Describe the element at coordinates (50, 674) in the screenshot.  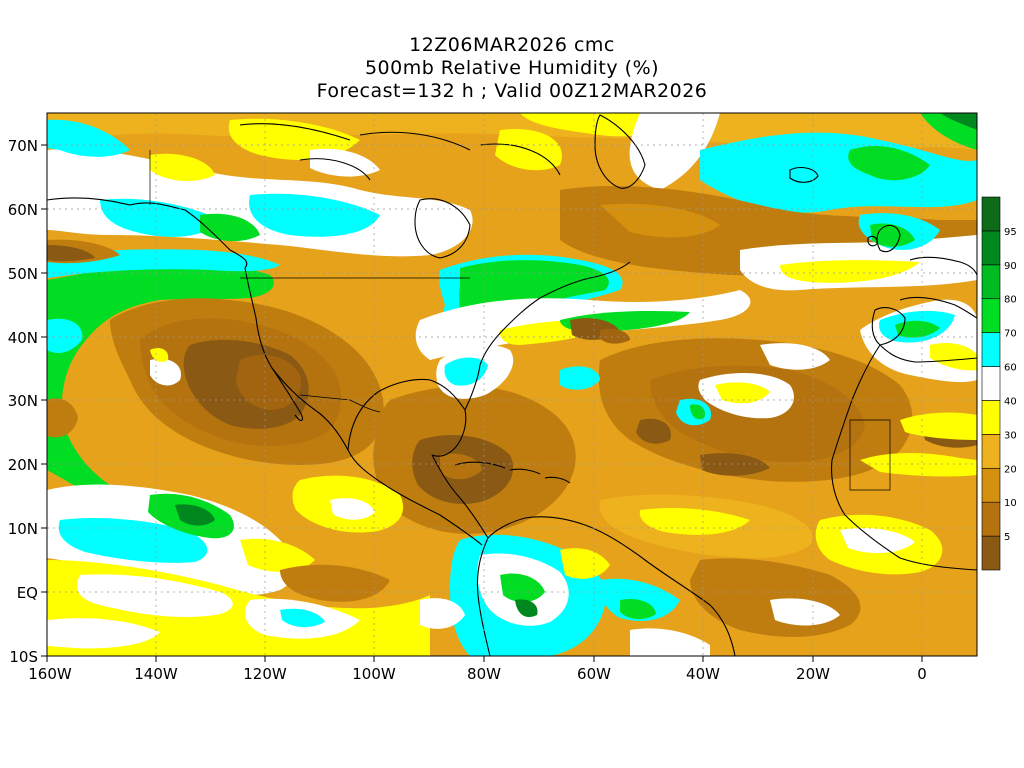
I see `lon-label: 160W` at that location.